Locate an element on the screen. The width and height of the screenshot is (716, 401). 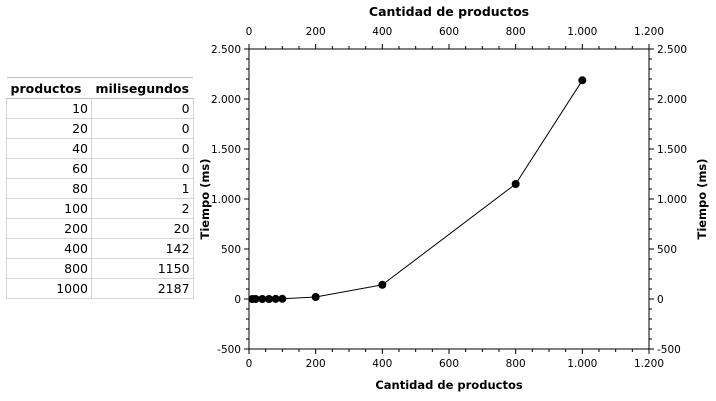
y-tick-label-right: 2.000 is located at coordinates (672, 100).